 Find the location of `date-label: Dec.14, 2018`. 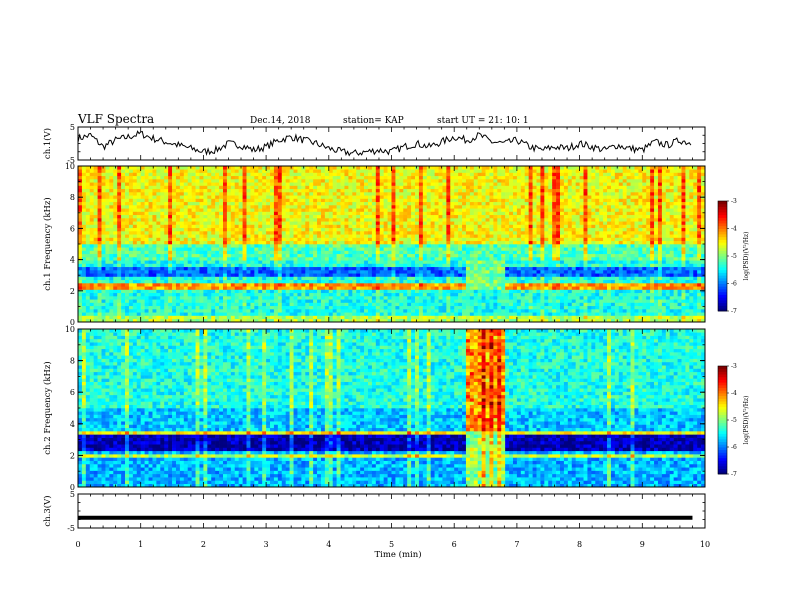

date-label: Dec.14, 2018 is located at coordinates (280, 121).